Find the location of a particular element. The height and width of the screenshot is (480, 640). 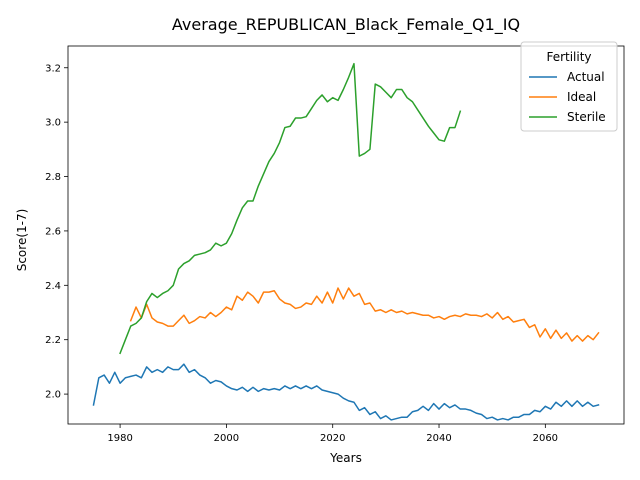

legend-title: Fertility is located at coordinates (568, 57).